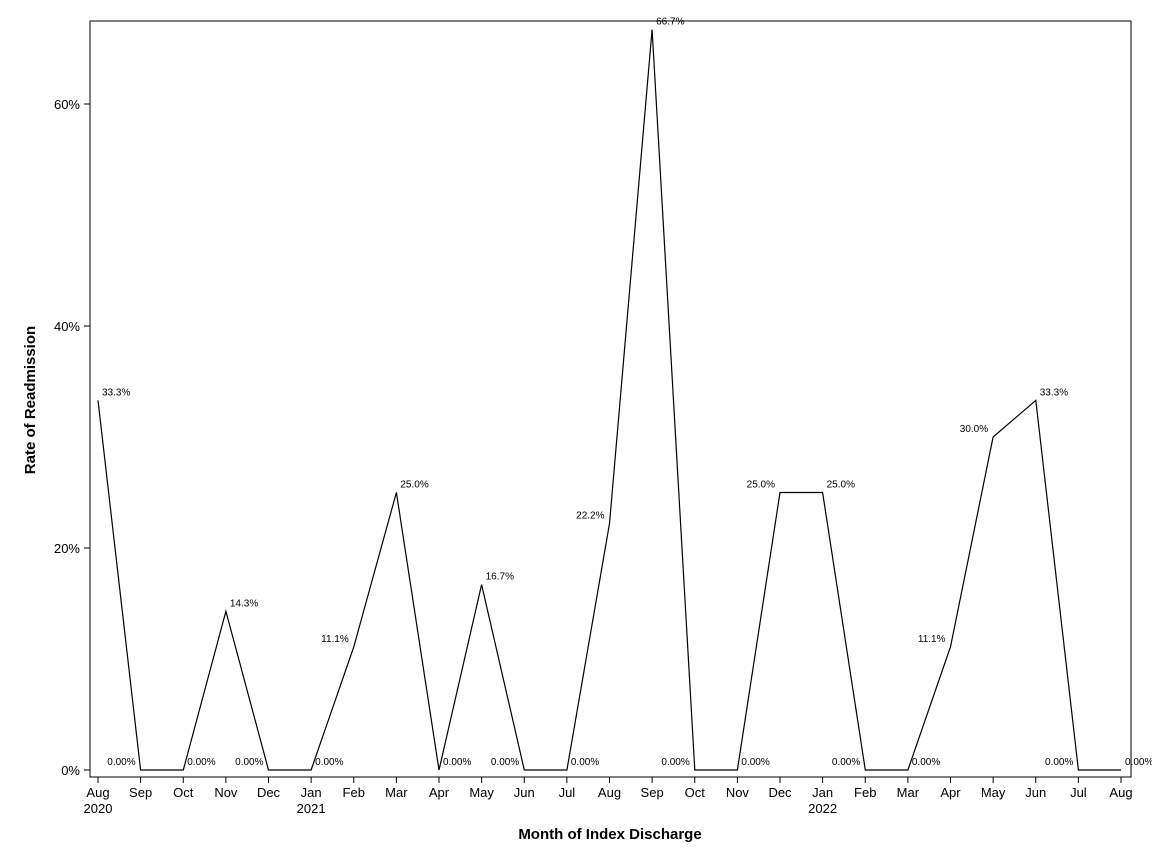  I want to click on data-label: 30.0%, so click(974, 429).